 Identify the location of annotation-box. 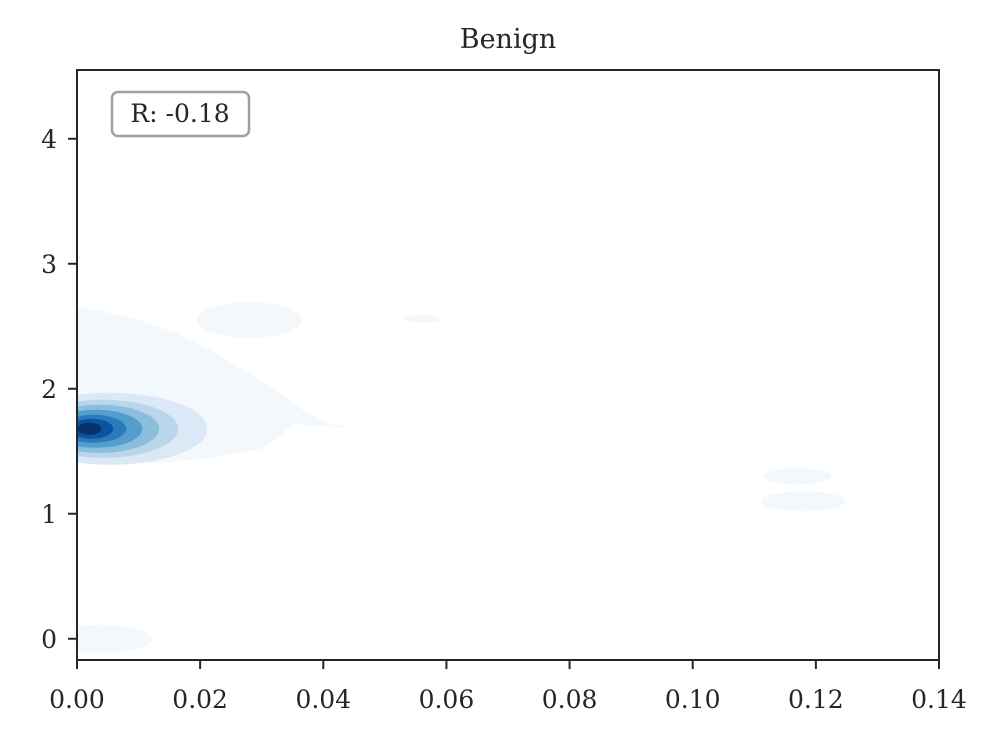
(180, 114).